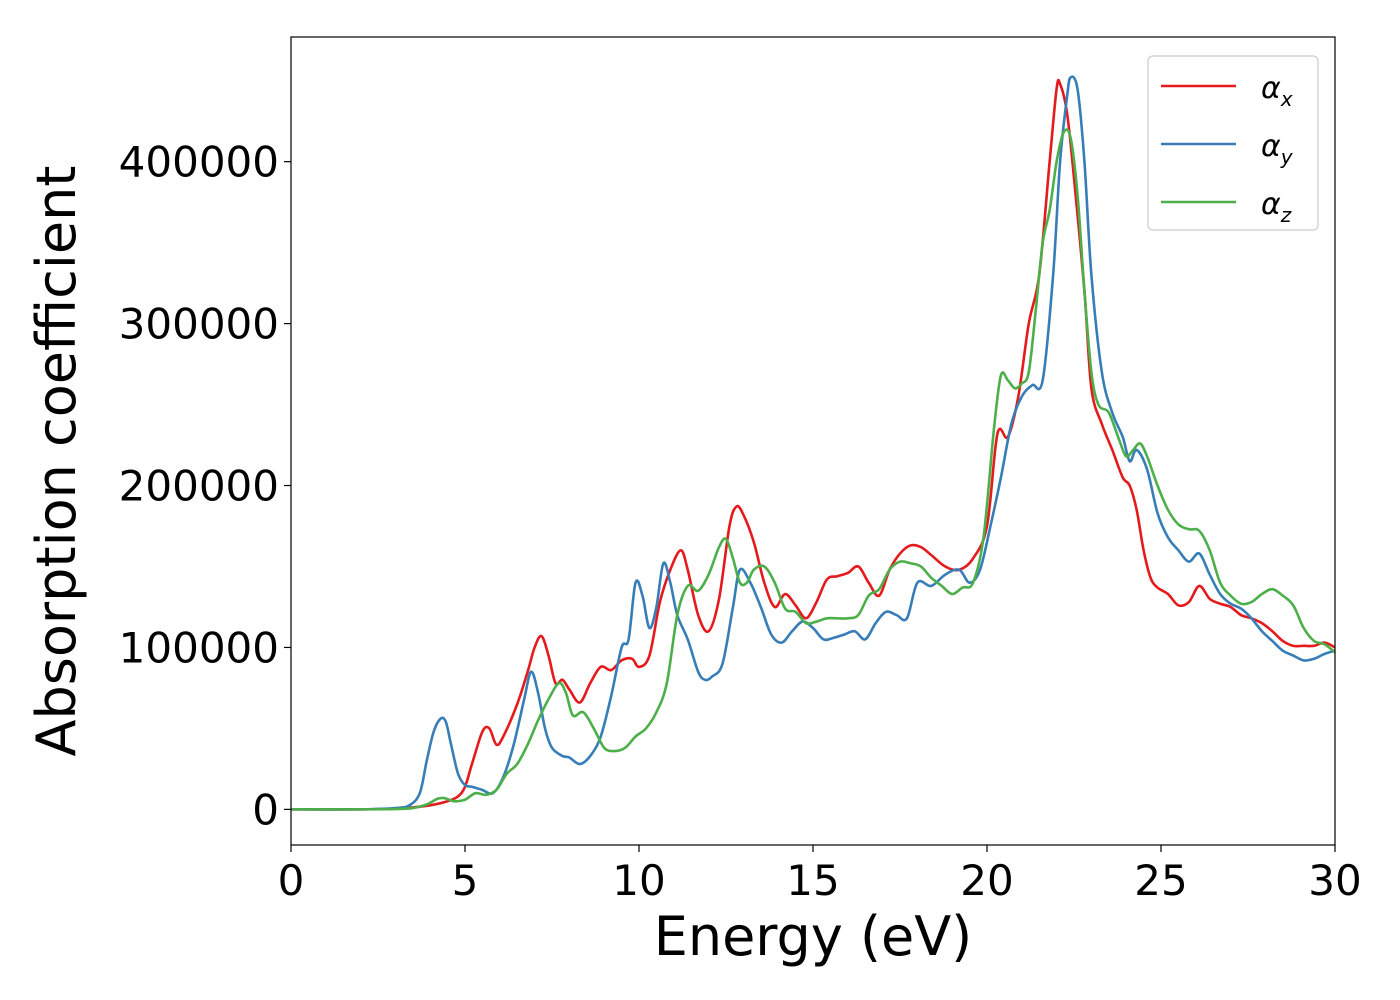  Describe the element at coordinates (812, 880) in the screenshot. I see `x-tick-label: 15` at that location.